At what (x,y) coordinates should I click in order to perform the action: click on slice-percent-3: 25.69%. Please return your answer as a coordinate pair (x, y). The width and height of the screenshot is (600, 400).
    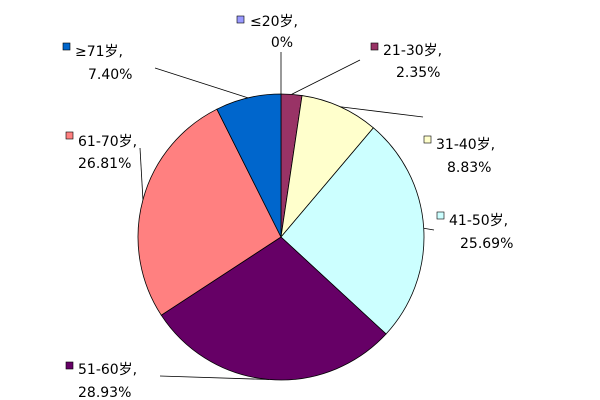
    Looking at the image, I should click on (486, 244).